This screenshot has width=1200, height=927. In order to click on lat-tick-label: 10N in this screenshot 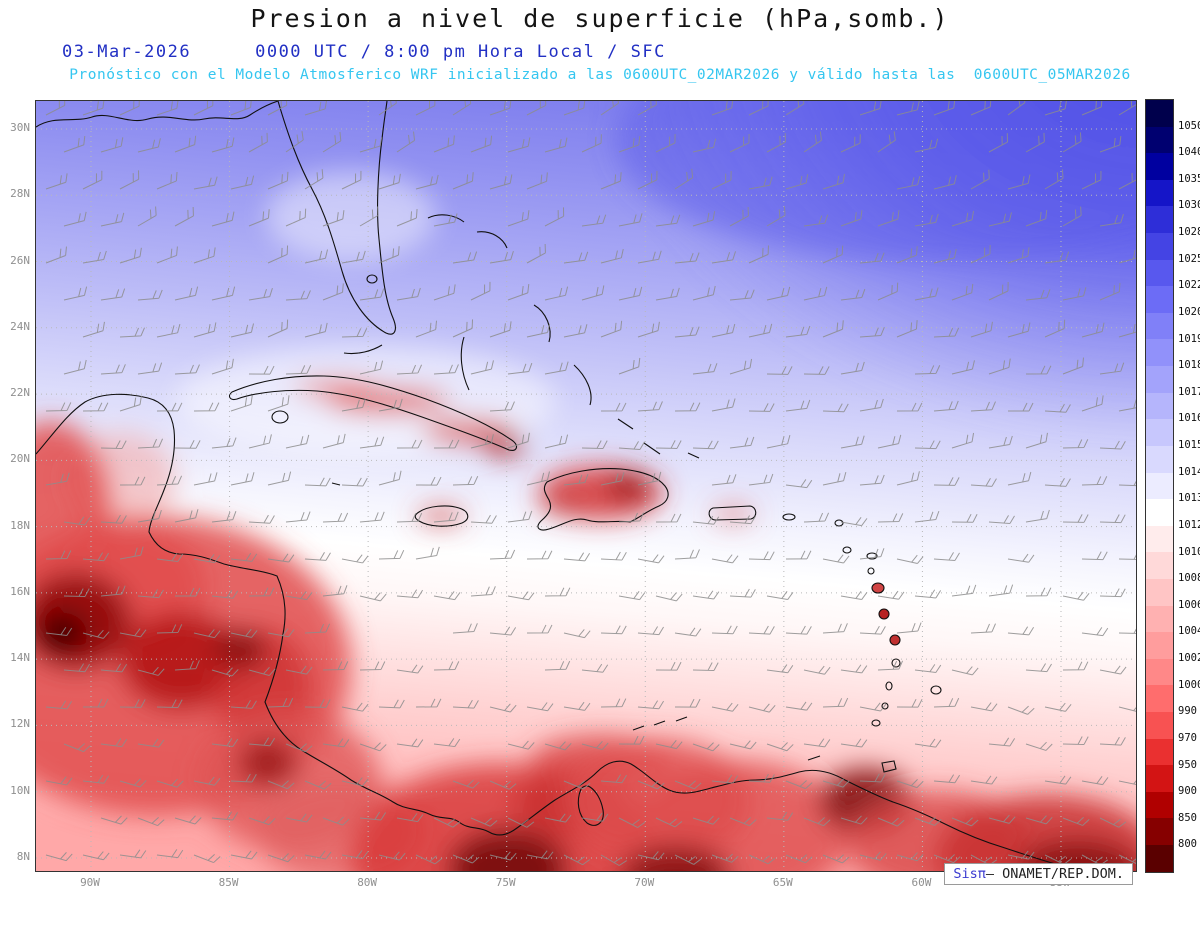, I will do `click(20, 790)`.